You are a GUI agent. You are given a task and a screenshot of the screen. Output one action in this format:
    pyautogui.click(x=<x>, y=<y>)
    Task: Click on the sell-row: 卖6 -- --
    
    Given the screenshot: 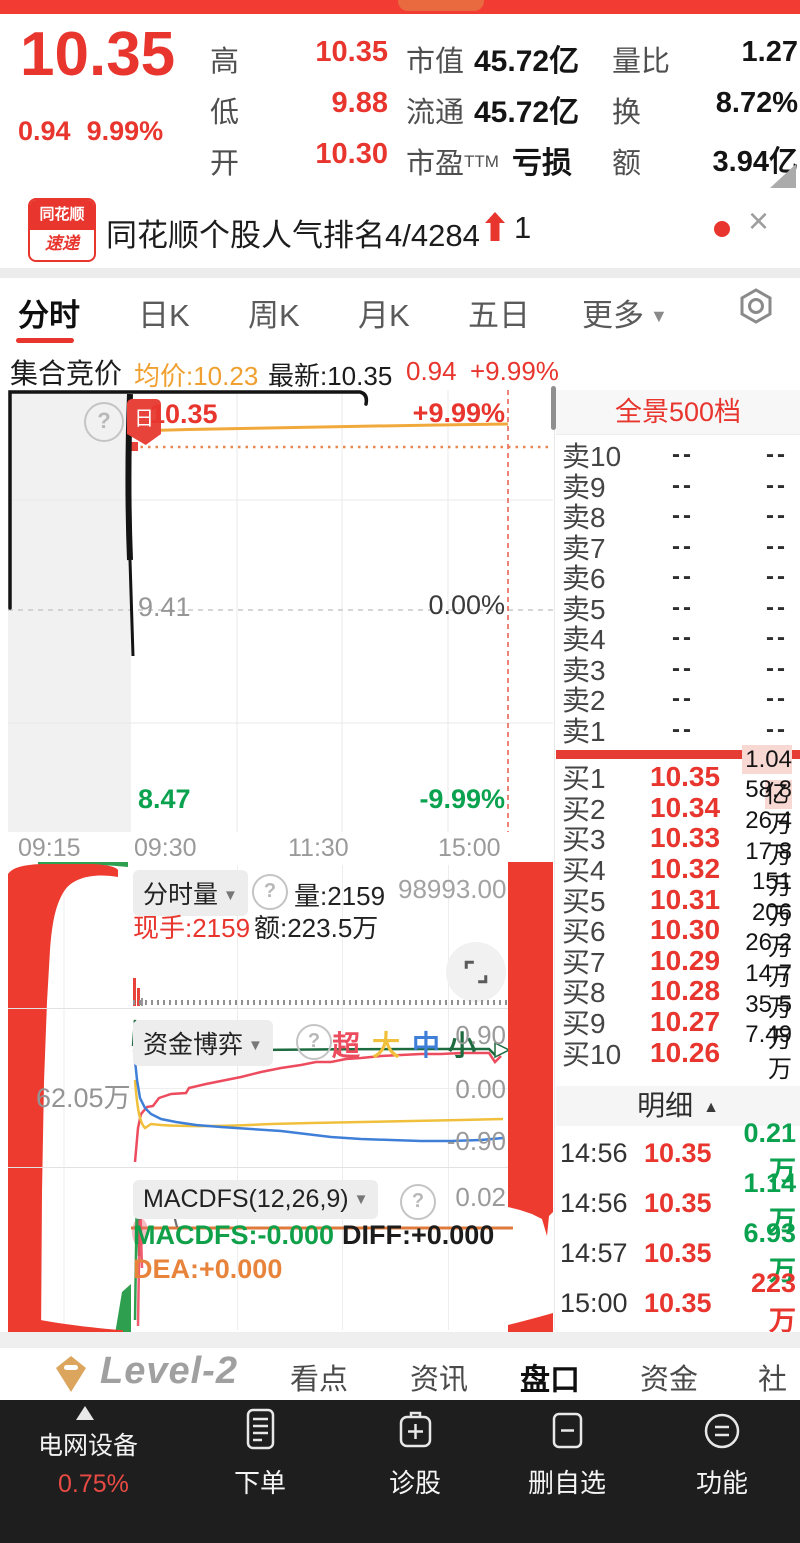 What is the action you would take?
    pyautogui.click(x=678, y=578)
    